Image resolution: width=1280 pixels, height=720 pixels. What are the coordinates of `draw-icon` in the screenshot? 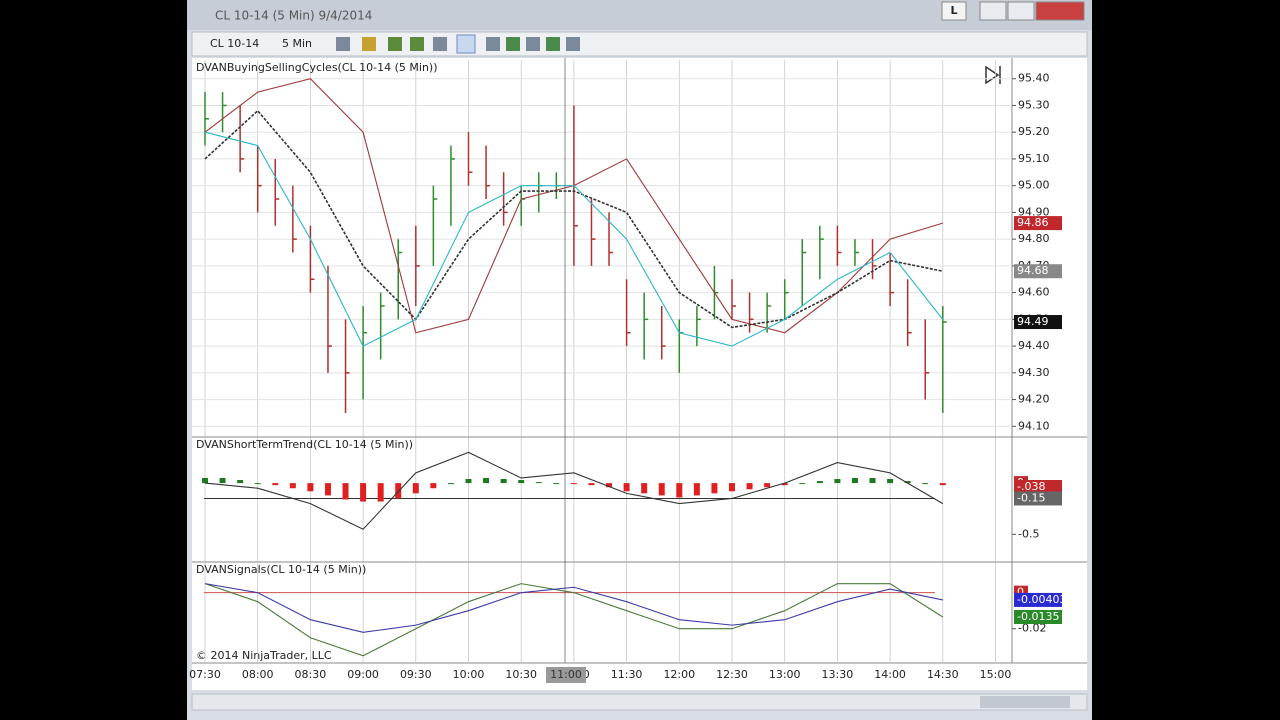 It's located at (369, 44).